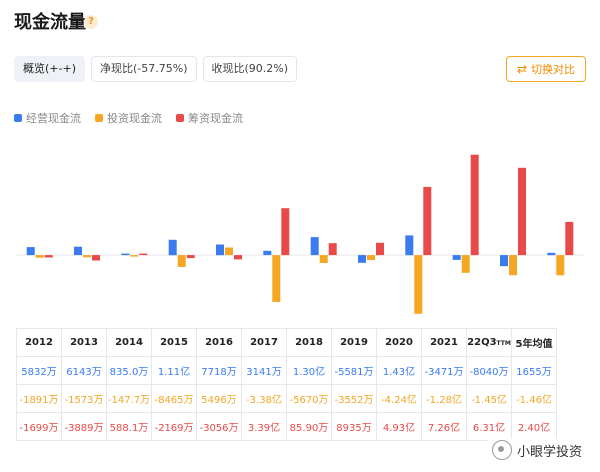  What do you see at coordinates (39, 370) in the screenshot?
I see `table-cell: 5832万` at bounding box center [39, 370].